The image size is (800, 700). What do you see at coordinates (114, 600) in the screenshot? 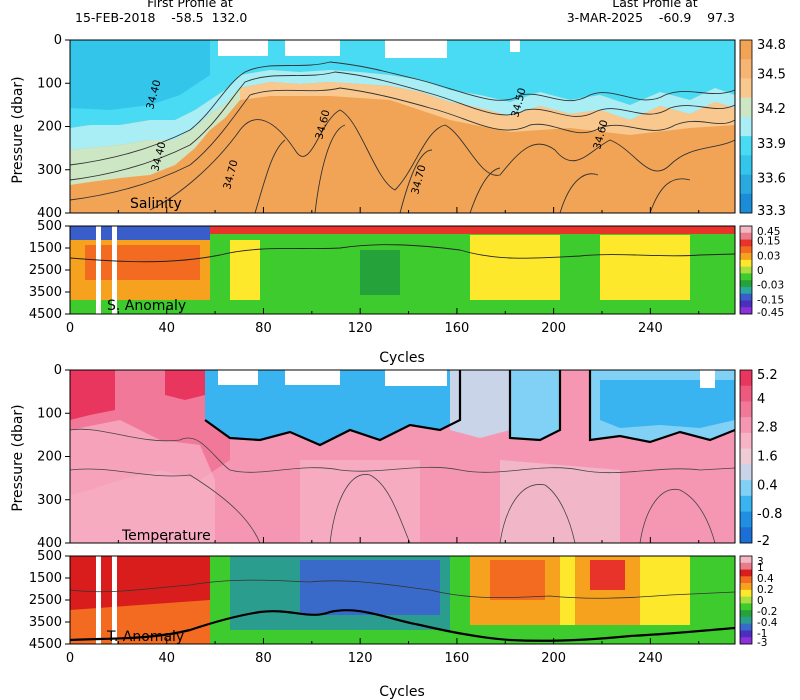
I see `t-anom-gap` at bounding box center [114, 600].